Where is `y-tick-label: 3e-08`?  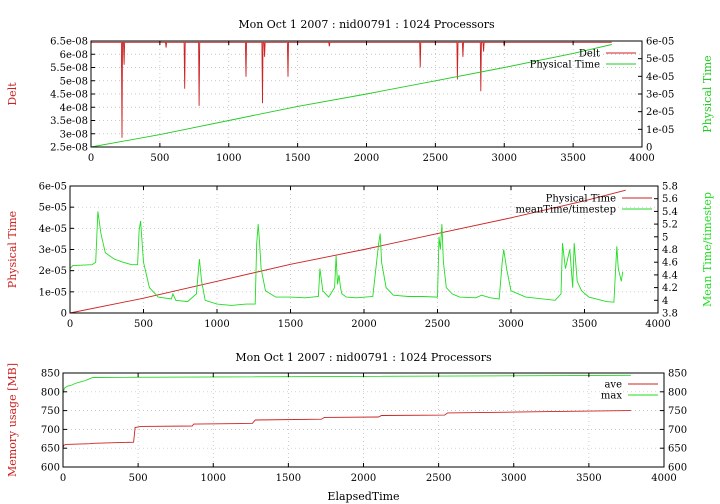
y-tick-label: 3e-08 is located at coordinates (74, 134).